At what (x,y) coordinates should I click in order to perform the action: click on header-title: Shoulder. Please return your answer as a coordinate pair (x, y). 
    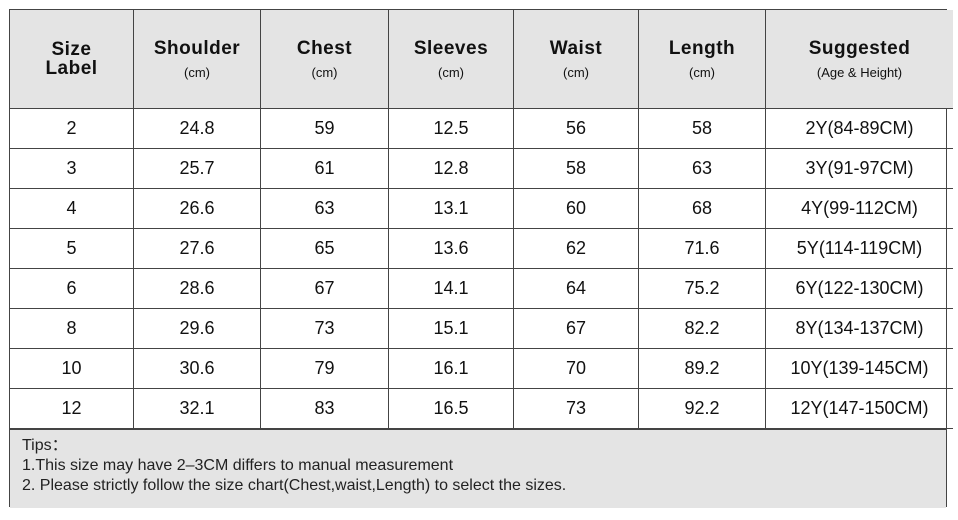
    Looking at the image, I should click on (197, 48).